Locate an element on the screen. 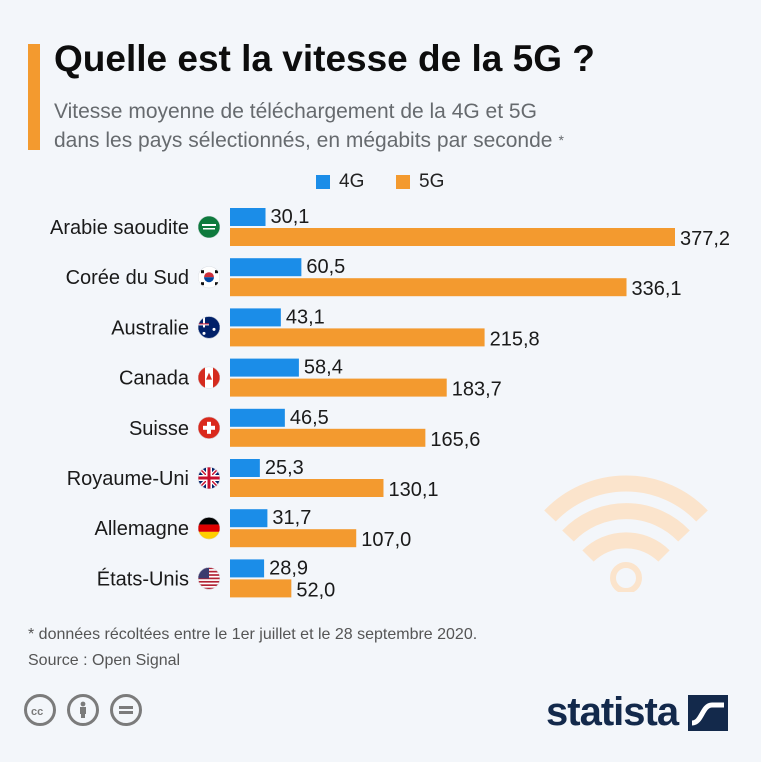 The width and height of the screenshot is (761, 762). value-label-4g: 60,5 is located at coordinates (325, 267).